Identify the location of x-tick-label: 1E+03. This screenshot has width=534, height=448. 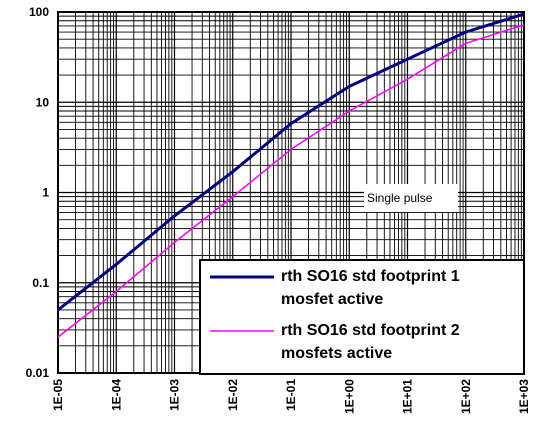
(524, 396).